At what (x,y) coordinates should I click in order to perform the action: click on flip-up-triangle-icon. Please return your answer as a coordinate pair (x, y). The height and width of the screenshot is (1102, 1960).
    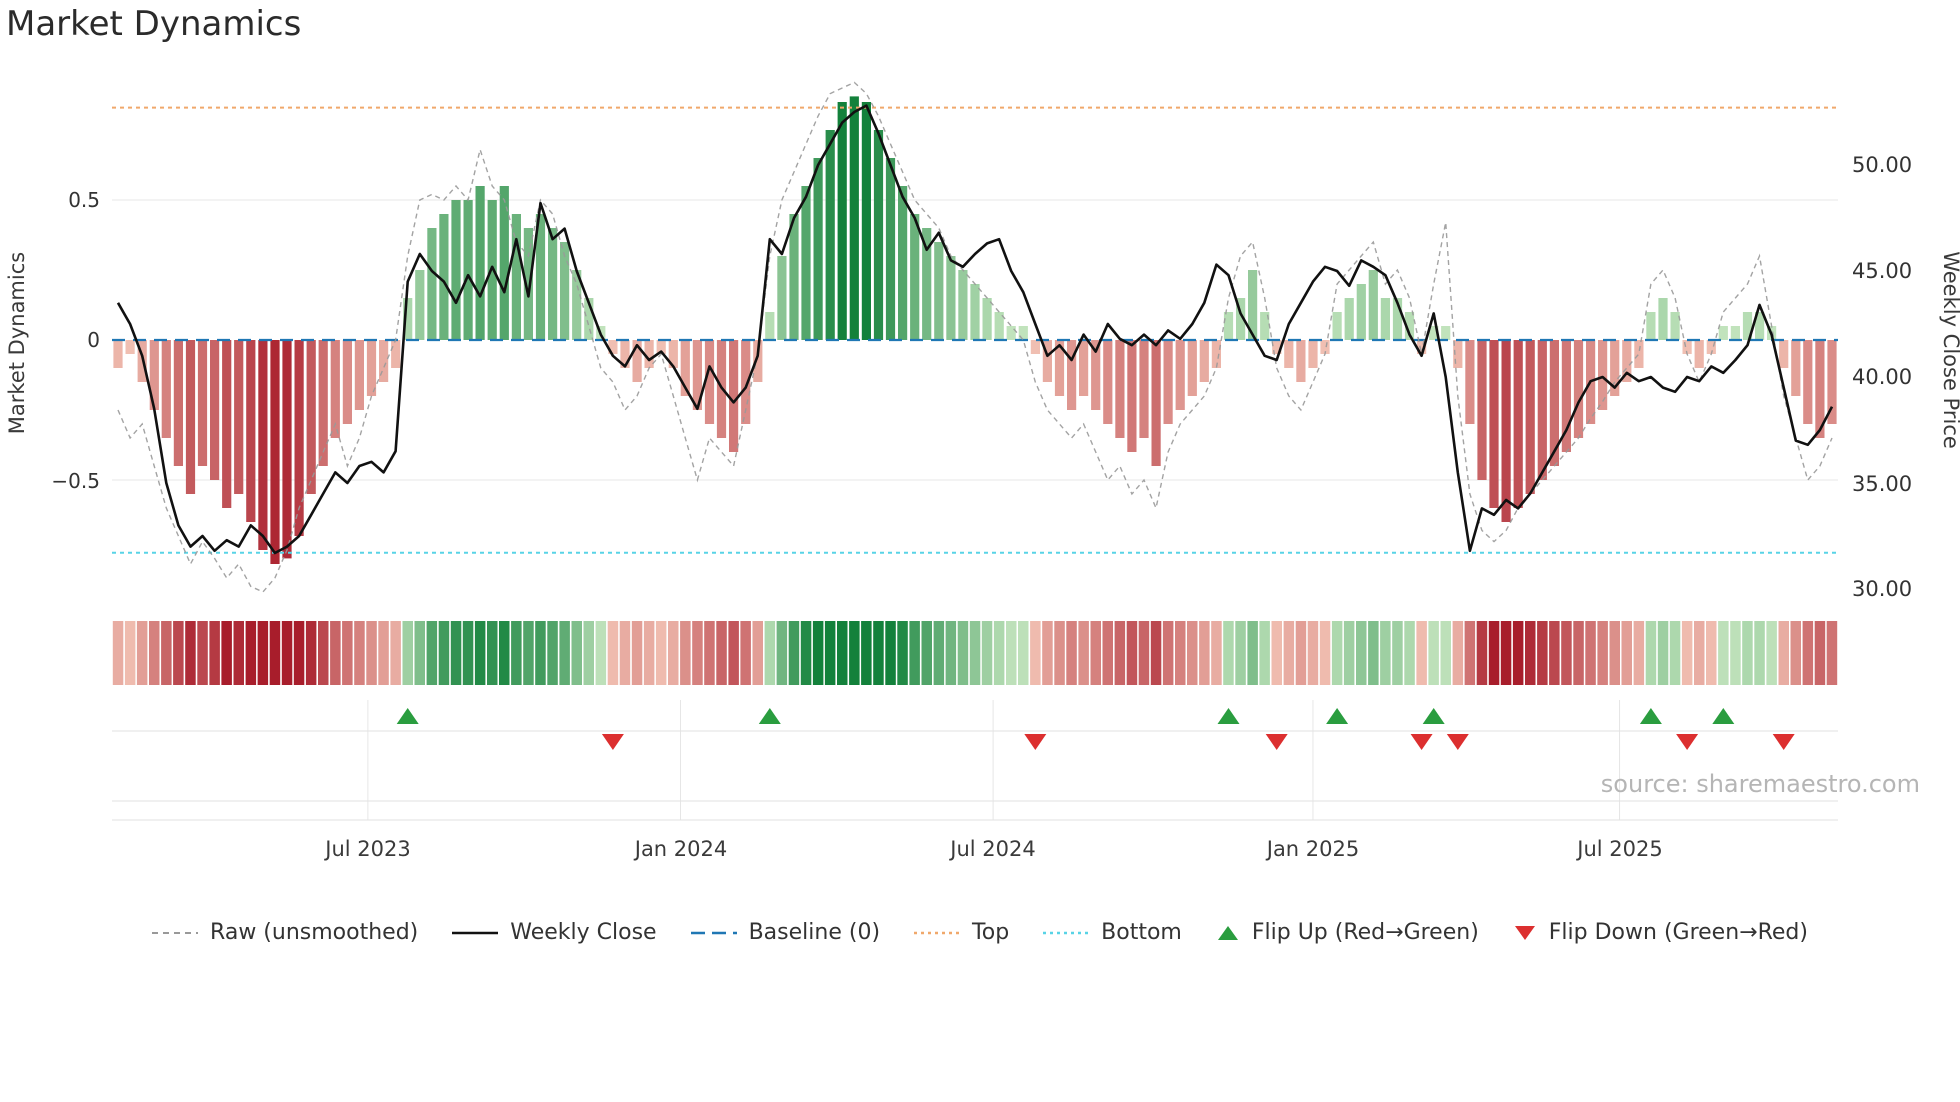
    Looking at the image, I should click on (1227, 932).